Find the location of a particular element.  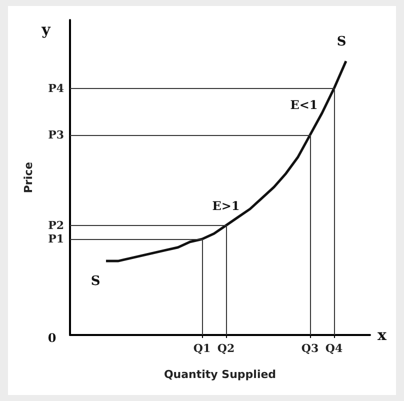

annotation: S is located at coordinates (95, 281).